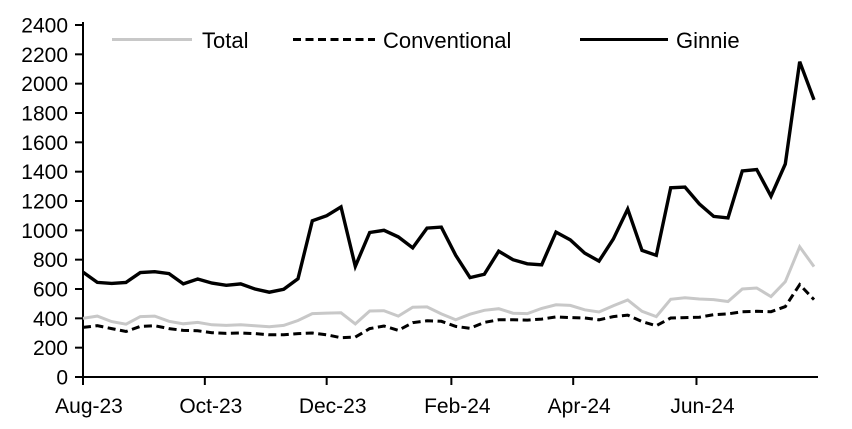 This screenshot has width=852, height=429. Describe the element at coordinates (44, 172) in the screenshot. I see `y-tick-label: 1400` at that location.